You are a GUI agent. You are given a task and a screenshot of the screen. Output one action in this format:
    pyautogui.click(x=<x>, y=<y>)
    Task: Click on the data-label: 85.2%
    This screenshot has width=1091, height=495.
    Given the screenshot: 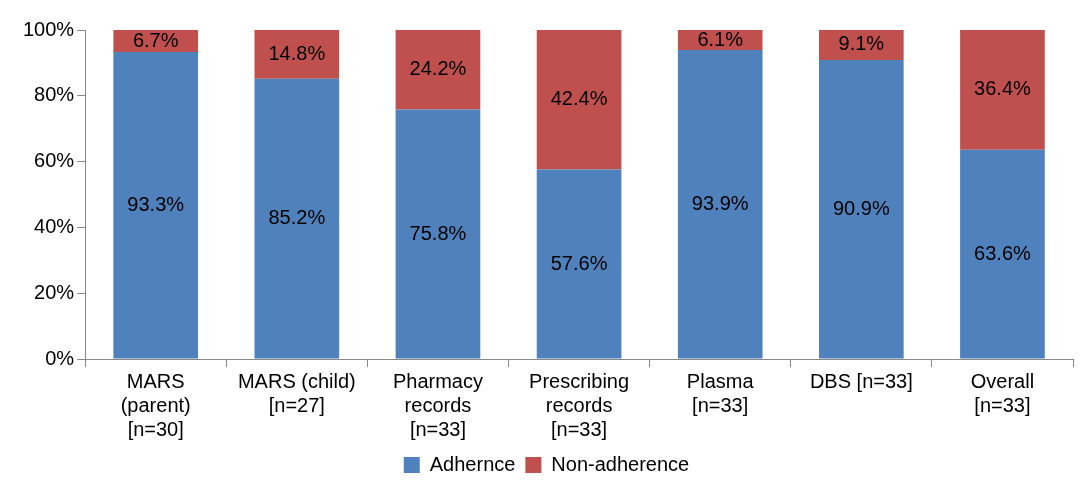 What is the action you would take?
    pyautogui.click(x=297, y=217)
    